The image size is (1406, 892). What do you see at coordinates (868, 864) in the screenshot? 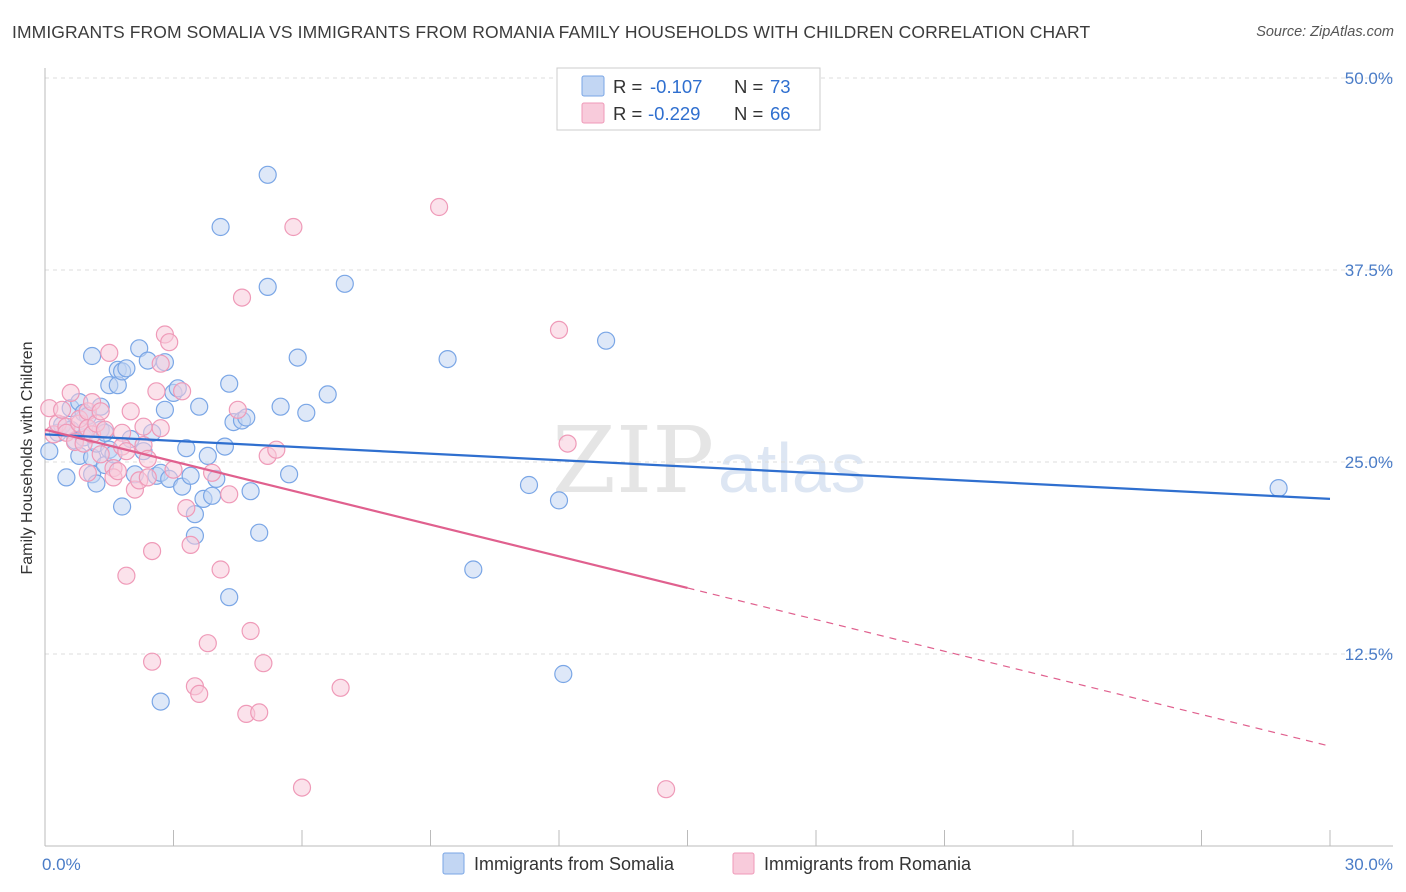
I see `series-legend-label-romania: Immigrants from Romania` at bounding box center [868, 864].